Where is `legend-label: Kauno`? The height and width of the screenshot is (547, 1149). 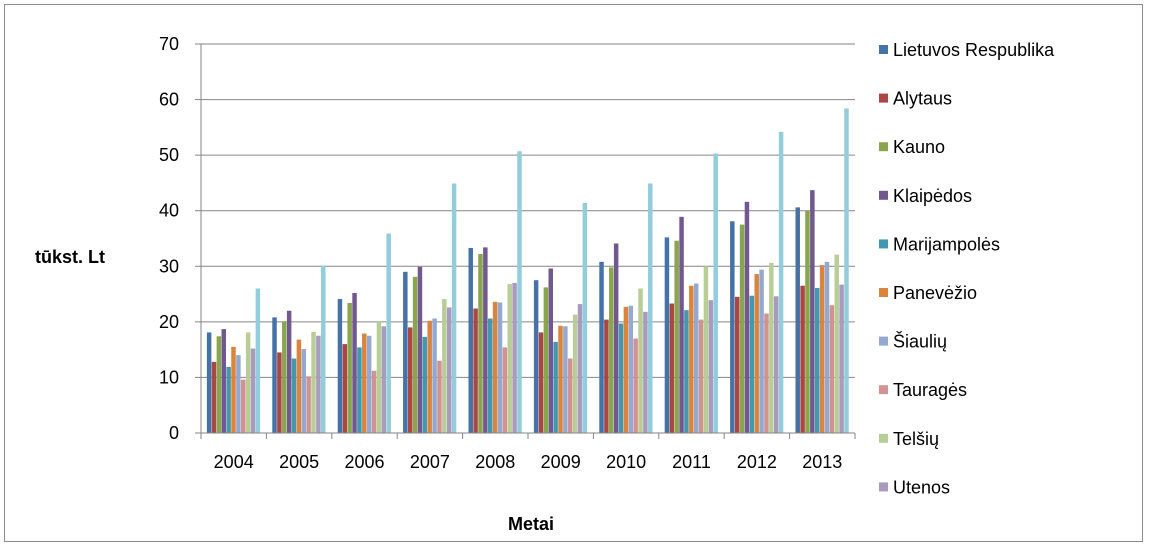
legend-label: Kauno is located at coordinates (919, 147).